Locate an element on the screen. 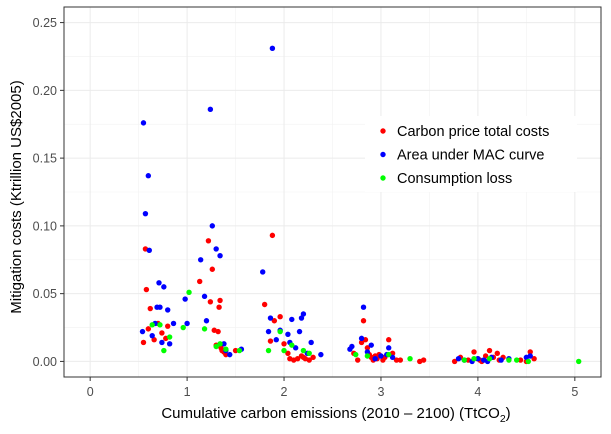 This screenshot has width=611, height=434. y-axis-title: Mitigation costs (Ktrillion US$2005) is located at coordinates (16, 196).